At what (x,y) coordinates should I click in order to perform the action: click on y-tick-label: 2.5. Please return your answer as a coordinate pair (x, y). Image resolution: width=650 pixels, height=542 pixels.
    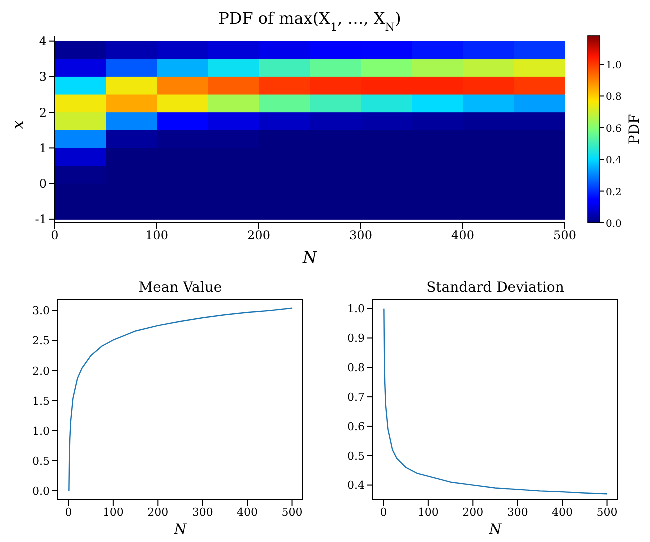
    Looking at the image, I should click on (41, 341).